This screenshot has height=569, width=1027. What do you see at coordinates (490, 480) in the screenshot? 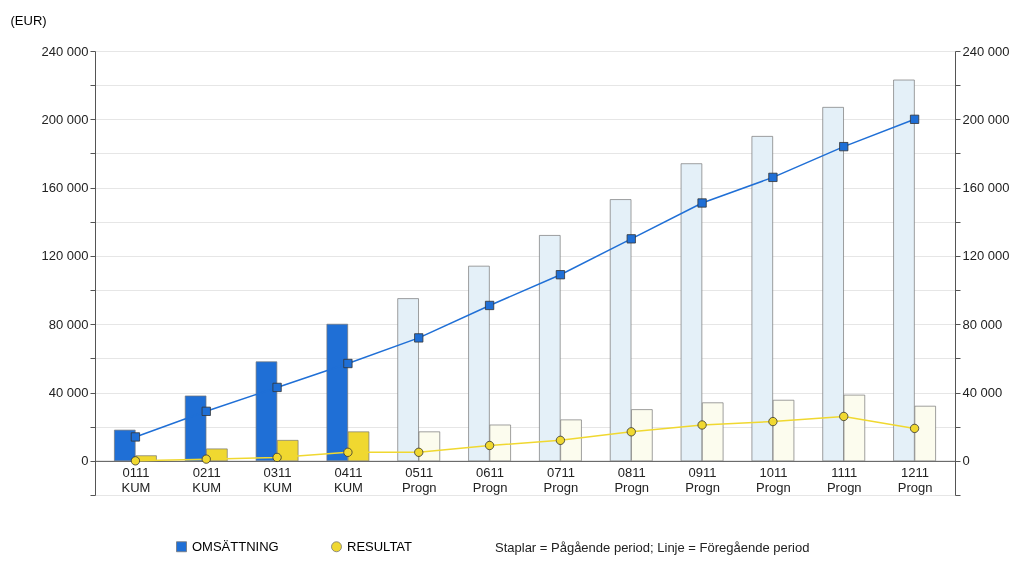
I see `x-tick-label: 0611 Progn` at bounding box center [490, 480].